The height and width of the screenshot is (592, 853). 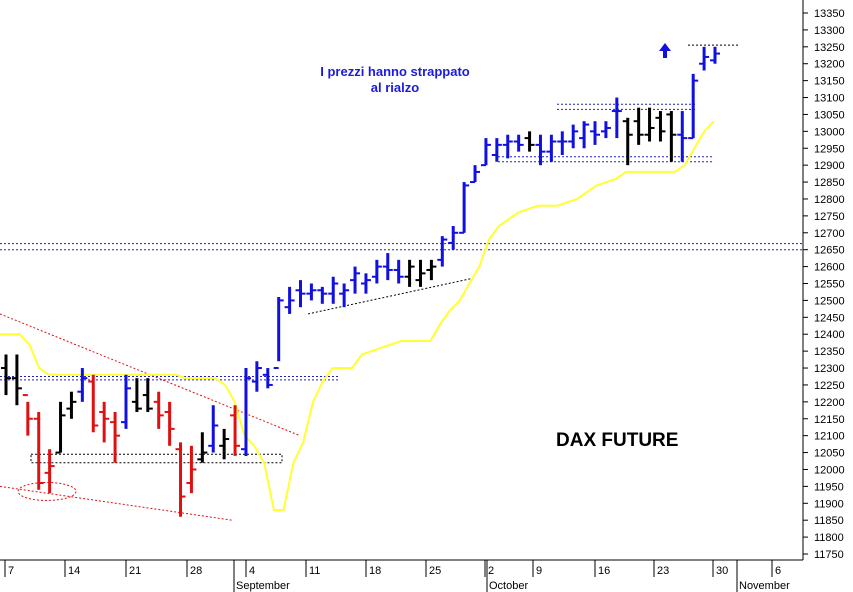 I want to click on y-tick-label: 13150, so click(x=829, y=82).